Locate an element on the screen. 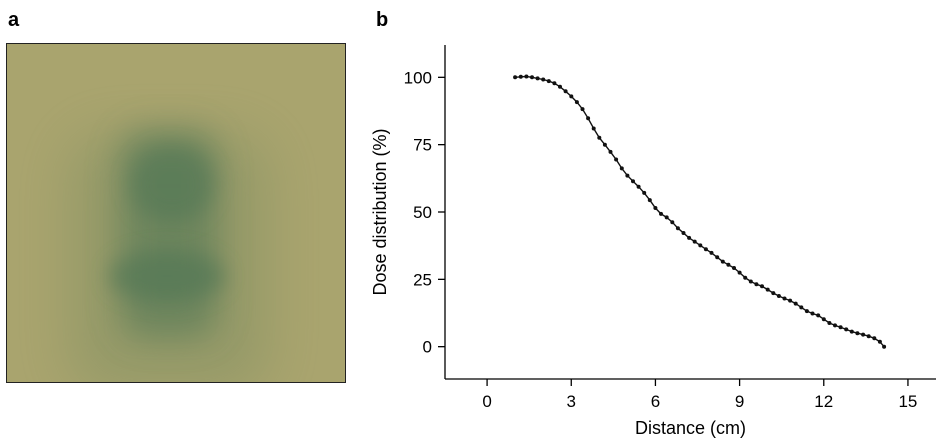 This screenshot has width=936, height=441. y-tick-label: 75 is located at coordinates (422, 145).